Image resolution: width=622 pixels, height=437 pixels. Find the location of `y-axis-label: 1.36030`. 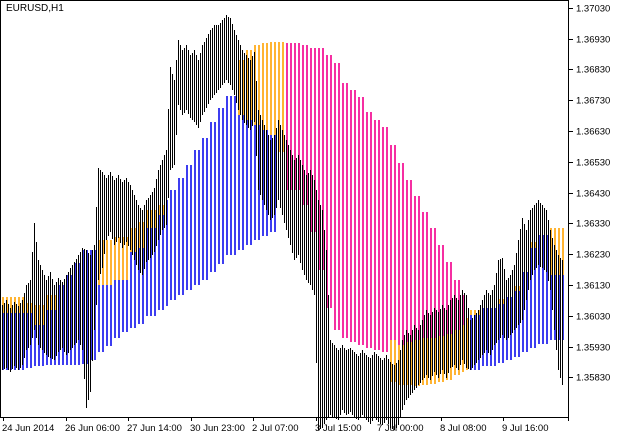

y-axis-label: 1.36030 is located at coordinates (593, 317).